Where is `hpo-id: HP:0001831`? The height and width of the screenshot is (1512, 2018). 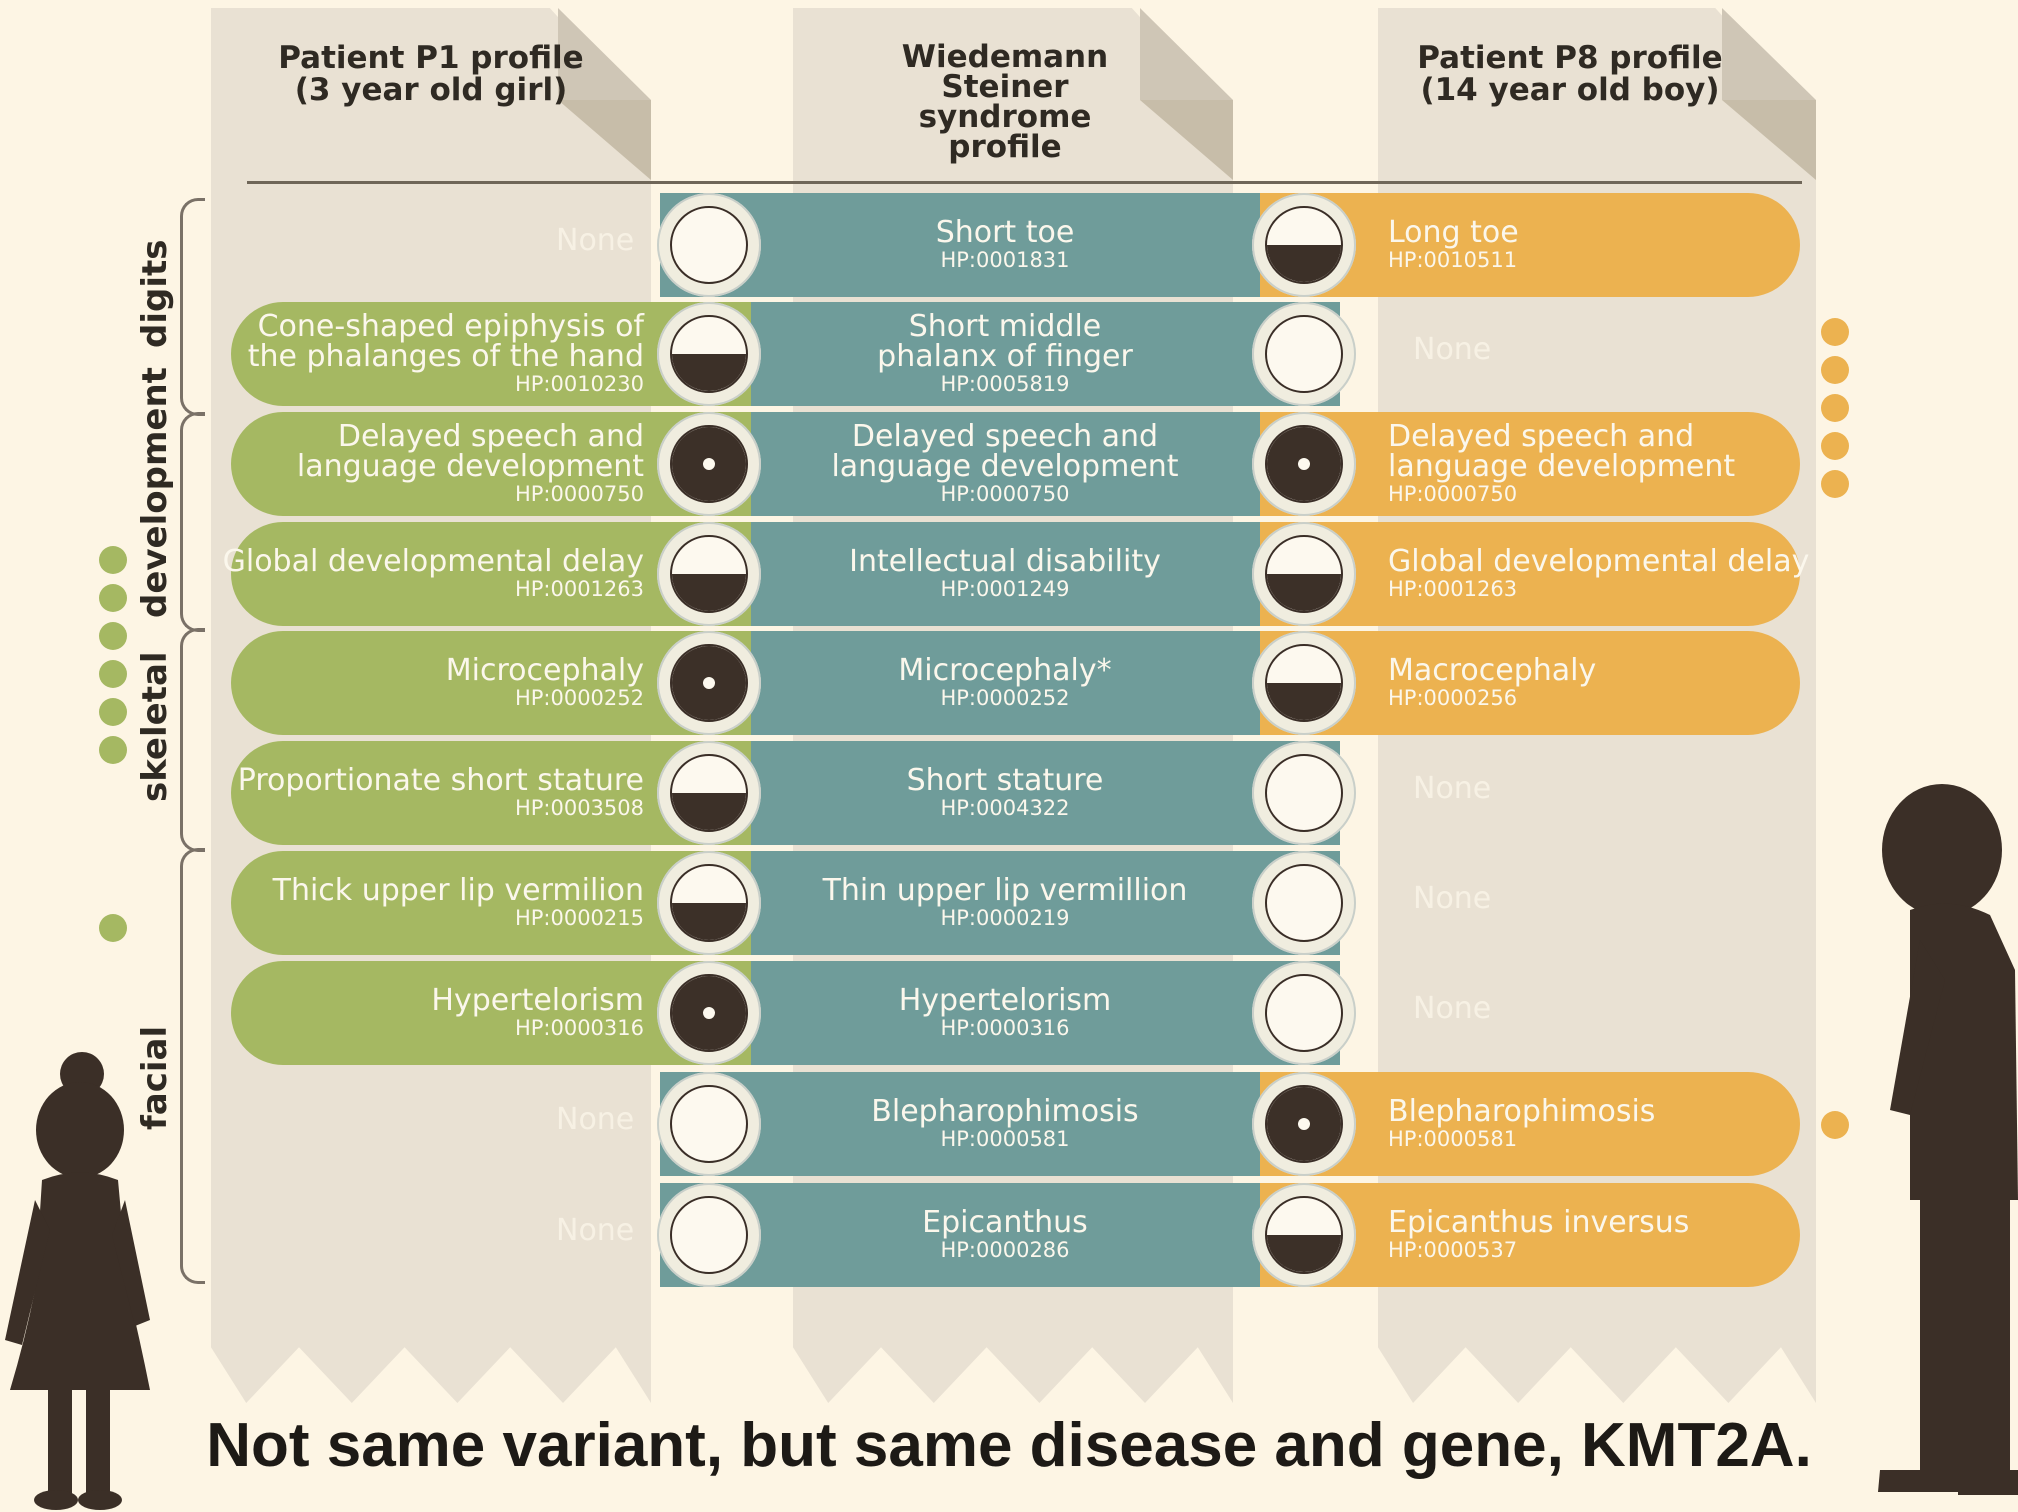 hpo-id: HP:0001831 is located at coordinates (1005, 260).